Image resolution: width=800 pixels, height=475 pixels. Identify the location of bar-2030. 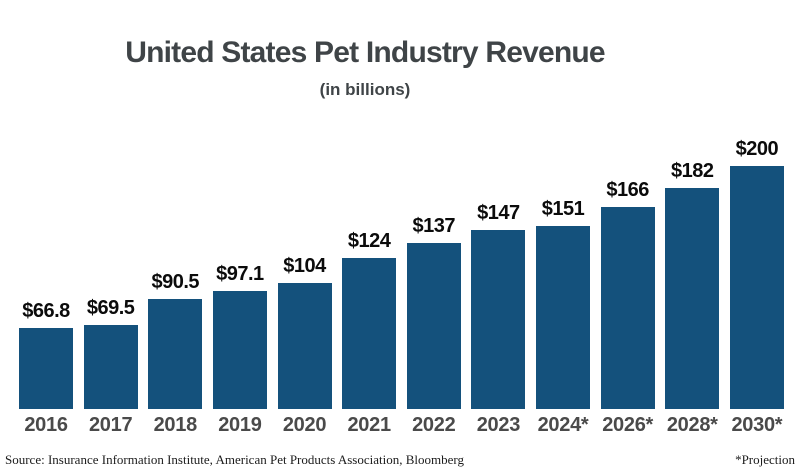
(756, 287).